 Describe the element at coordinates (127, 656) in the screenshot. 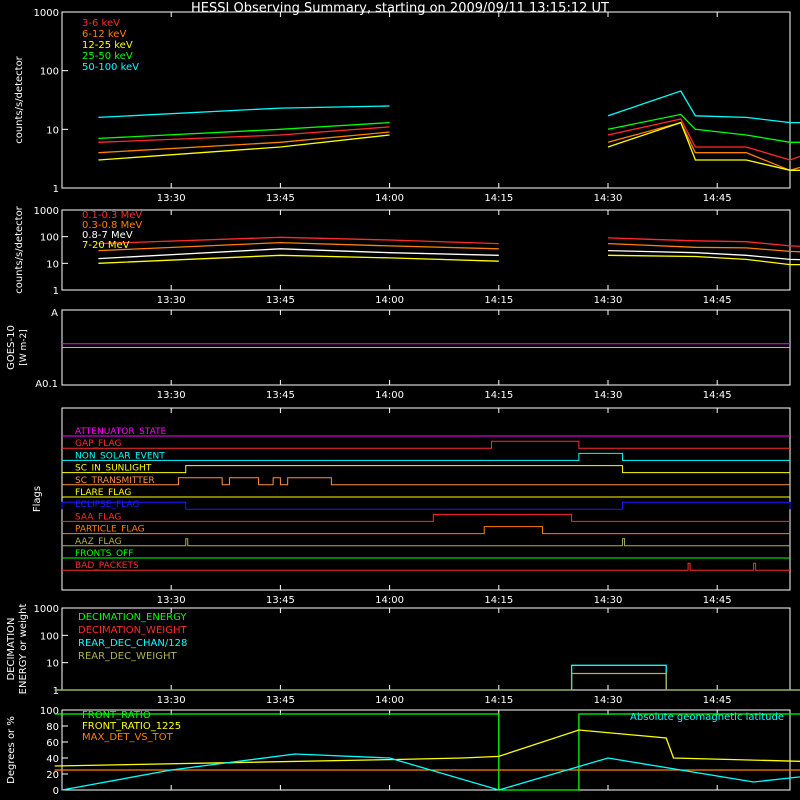

I see `decimation-legend-entry: REAR_DEC_WEIGHT` at that location.